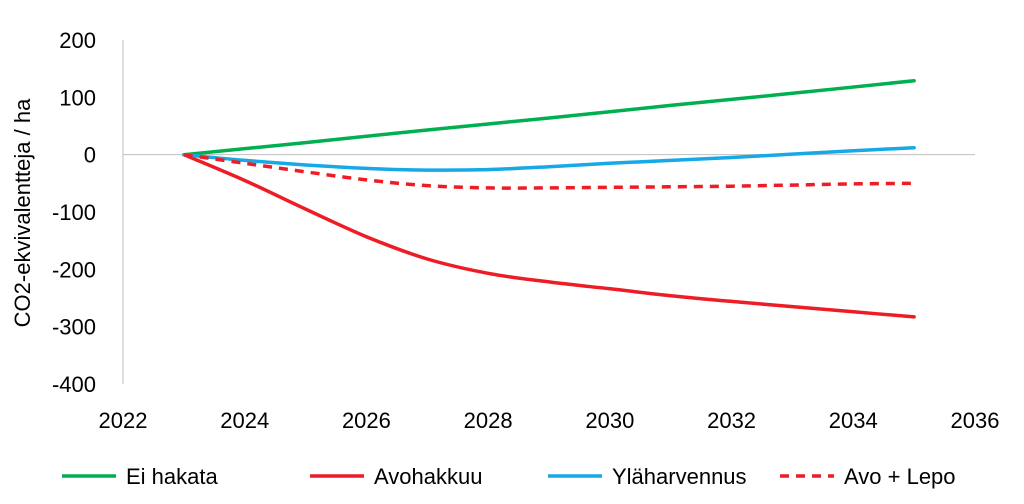 This screenshot has height=504, width=1024. Describe the element at coordinates (549, 117) in the screenshot. I see `series-line-ei-hakata` at that location.